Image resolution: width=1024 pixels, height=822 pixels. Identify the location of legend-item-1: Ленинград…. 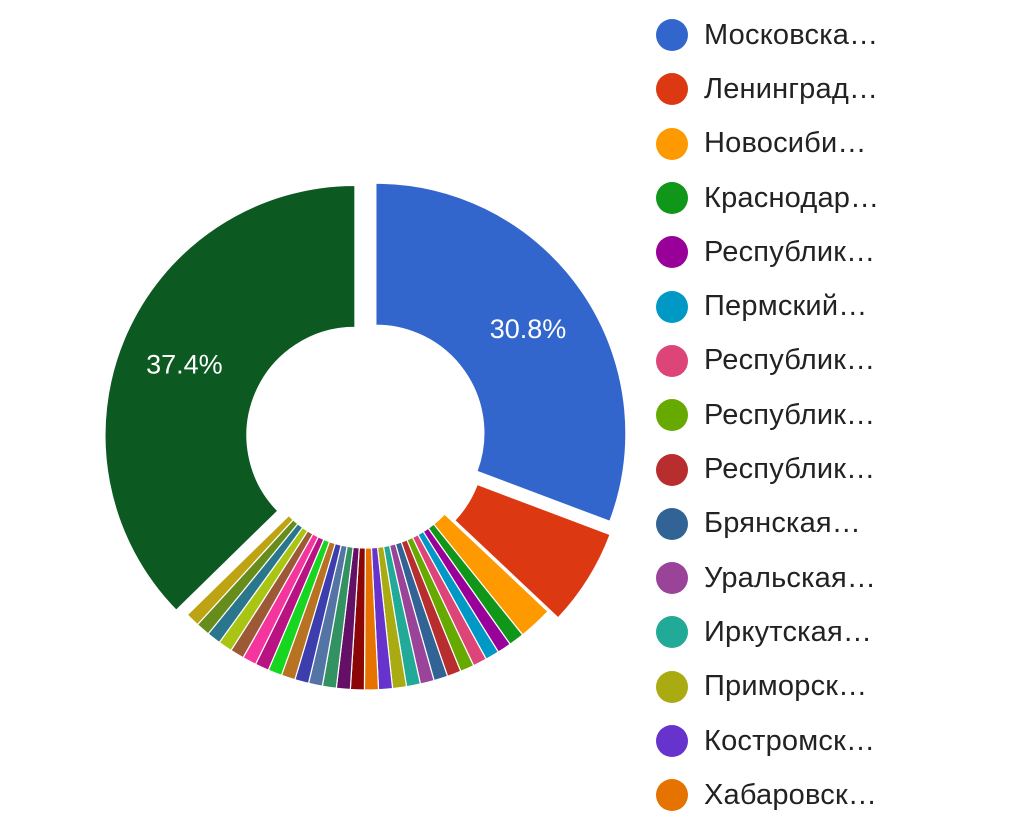
(767, 89).